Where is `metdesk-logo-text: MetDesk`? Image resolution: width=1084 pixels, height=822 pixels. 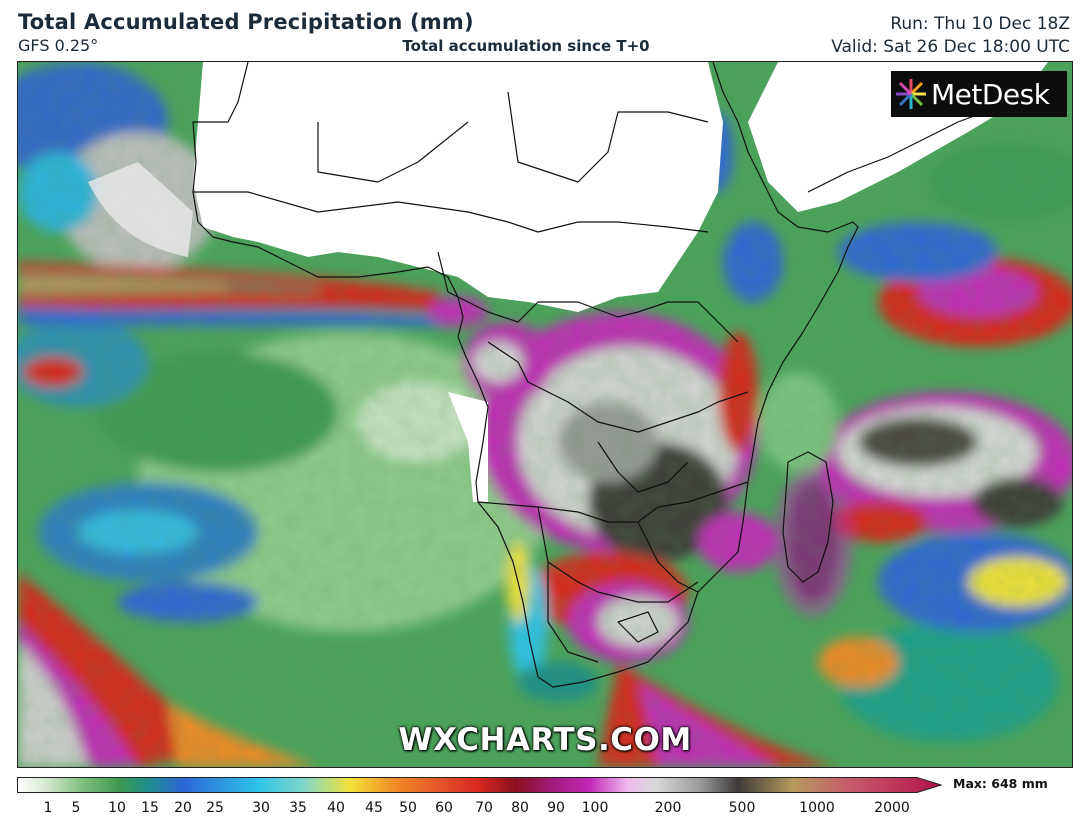 metdesk-logo-text: MetDesk is located at coordinates (991, 94).